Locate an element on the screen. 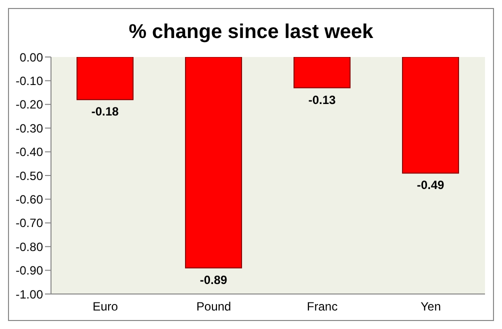 The height and width of the screenshot is (329, 502). data-label: -0.18 is located at coordinates (105, 111).